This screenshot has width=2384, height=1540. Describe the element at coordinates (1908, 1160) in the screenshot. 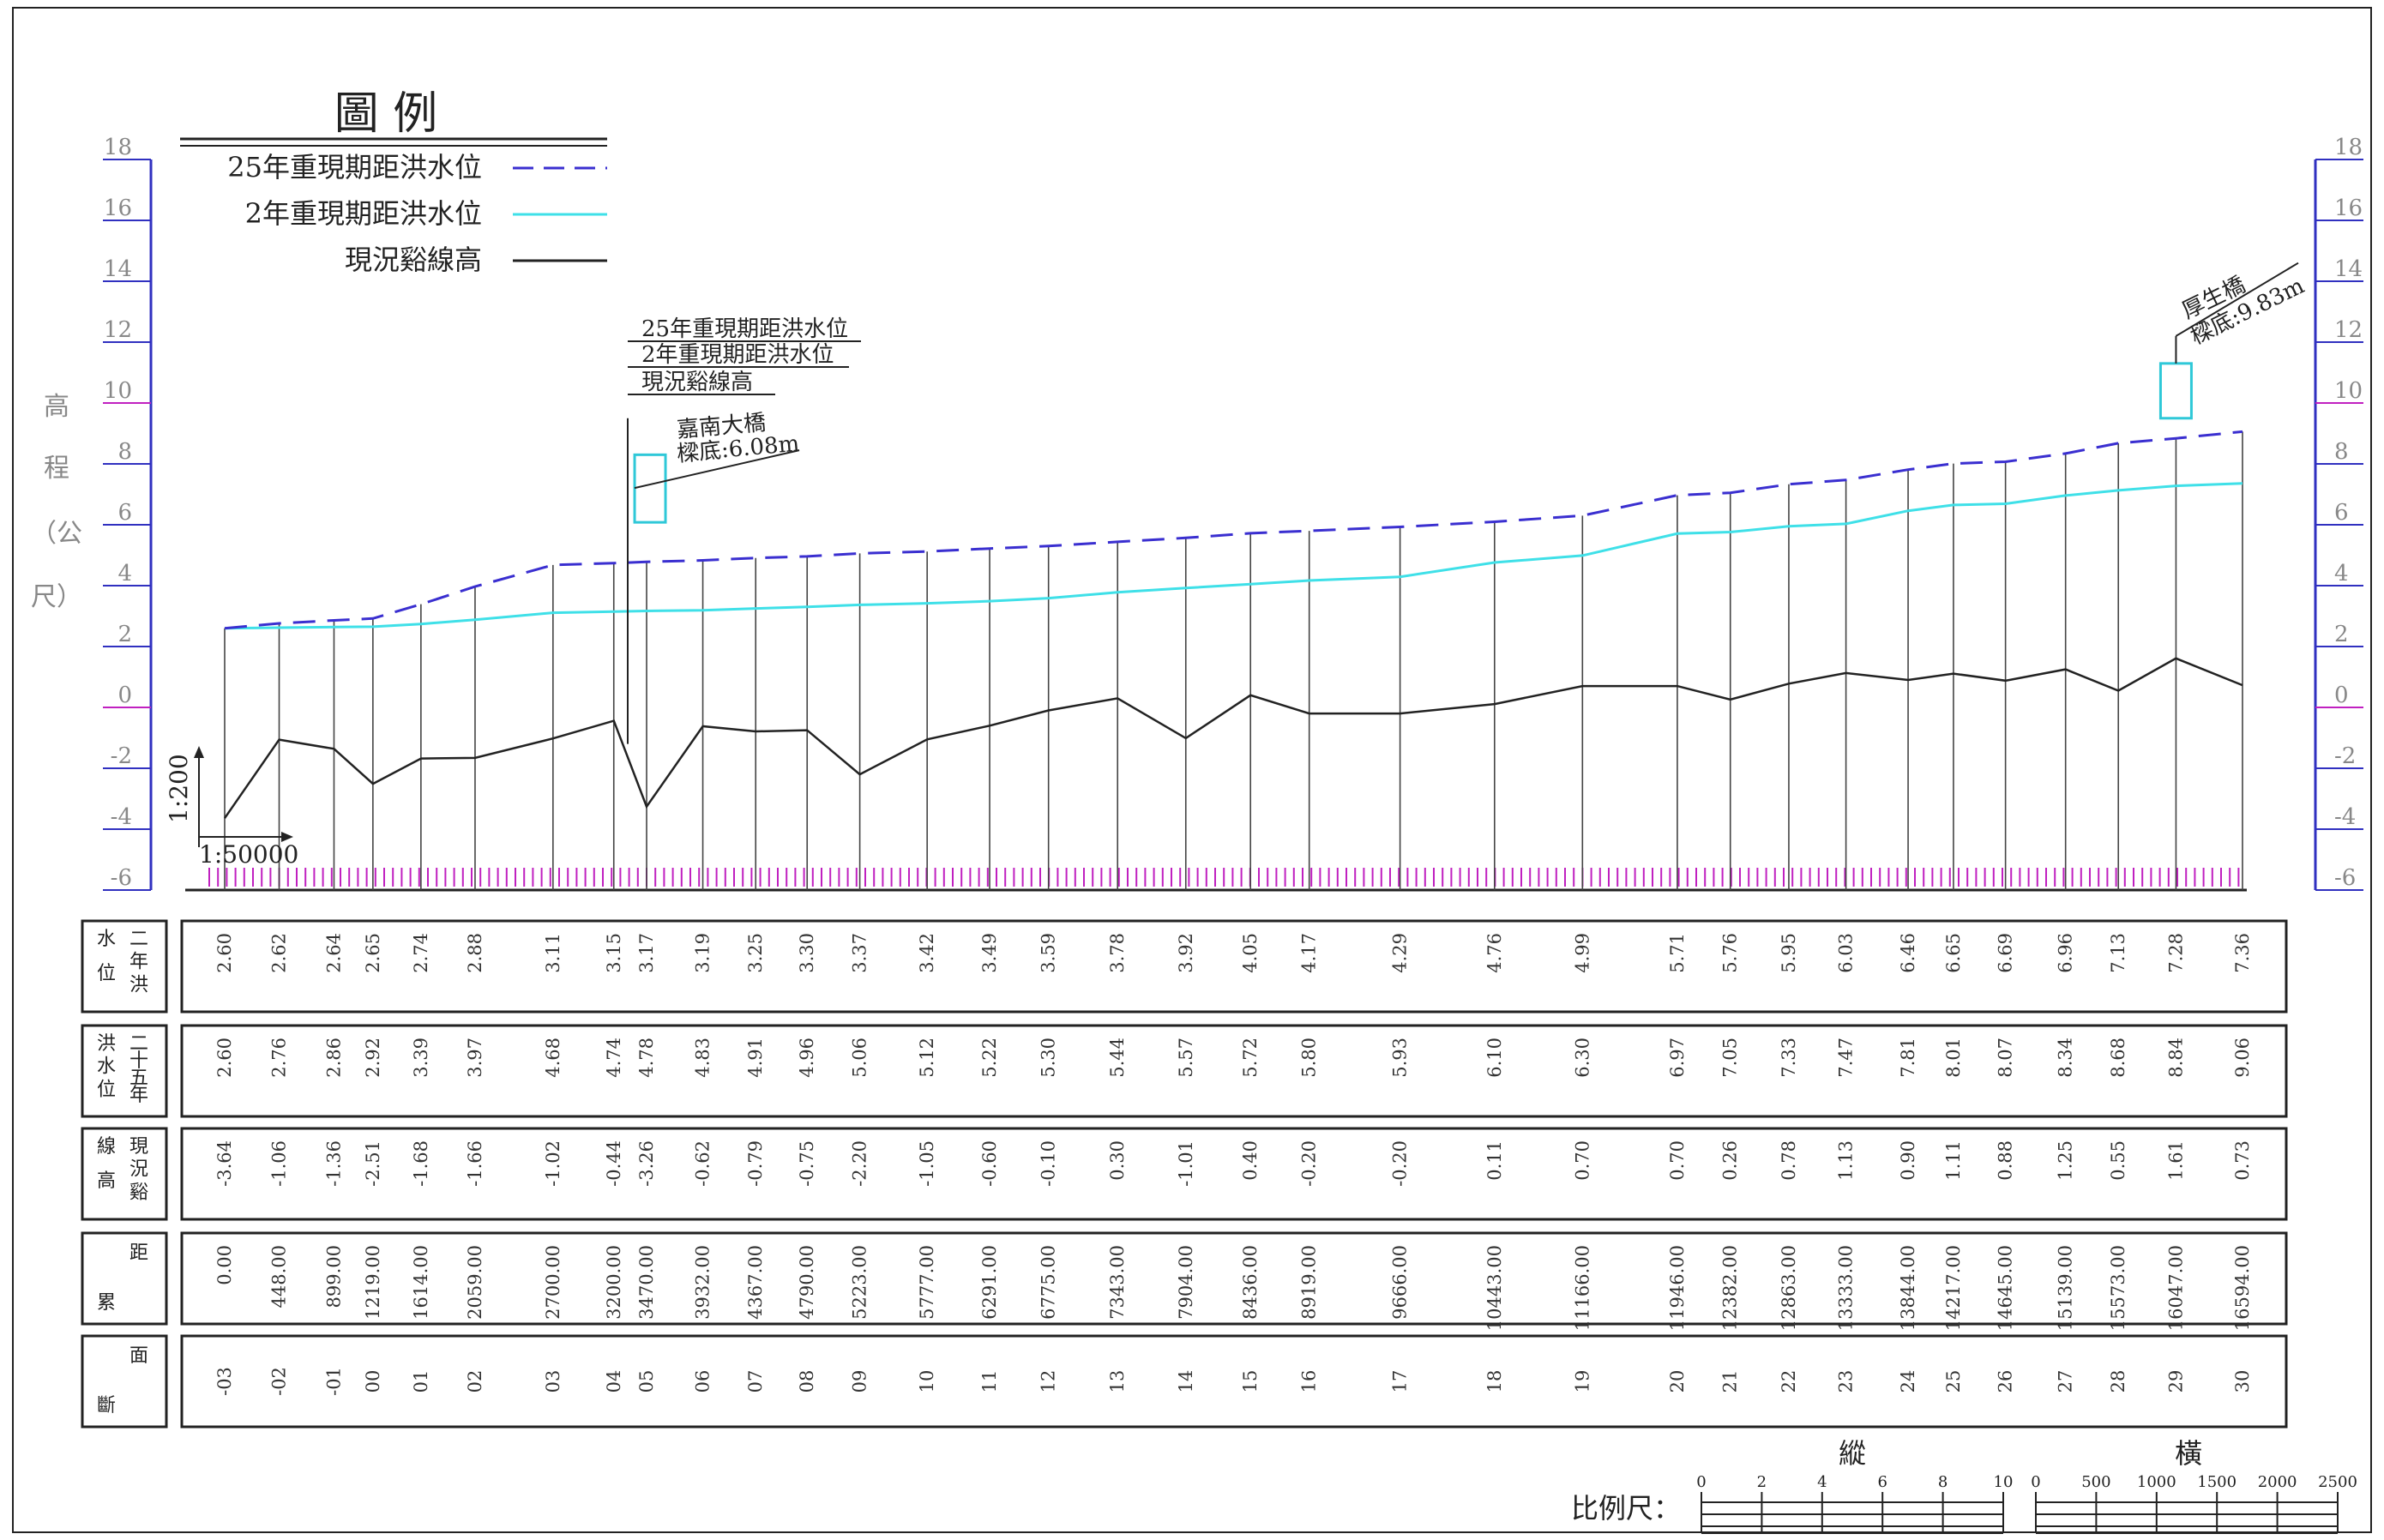

I see `series-value-label: 0.90` at that location.